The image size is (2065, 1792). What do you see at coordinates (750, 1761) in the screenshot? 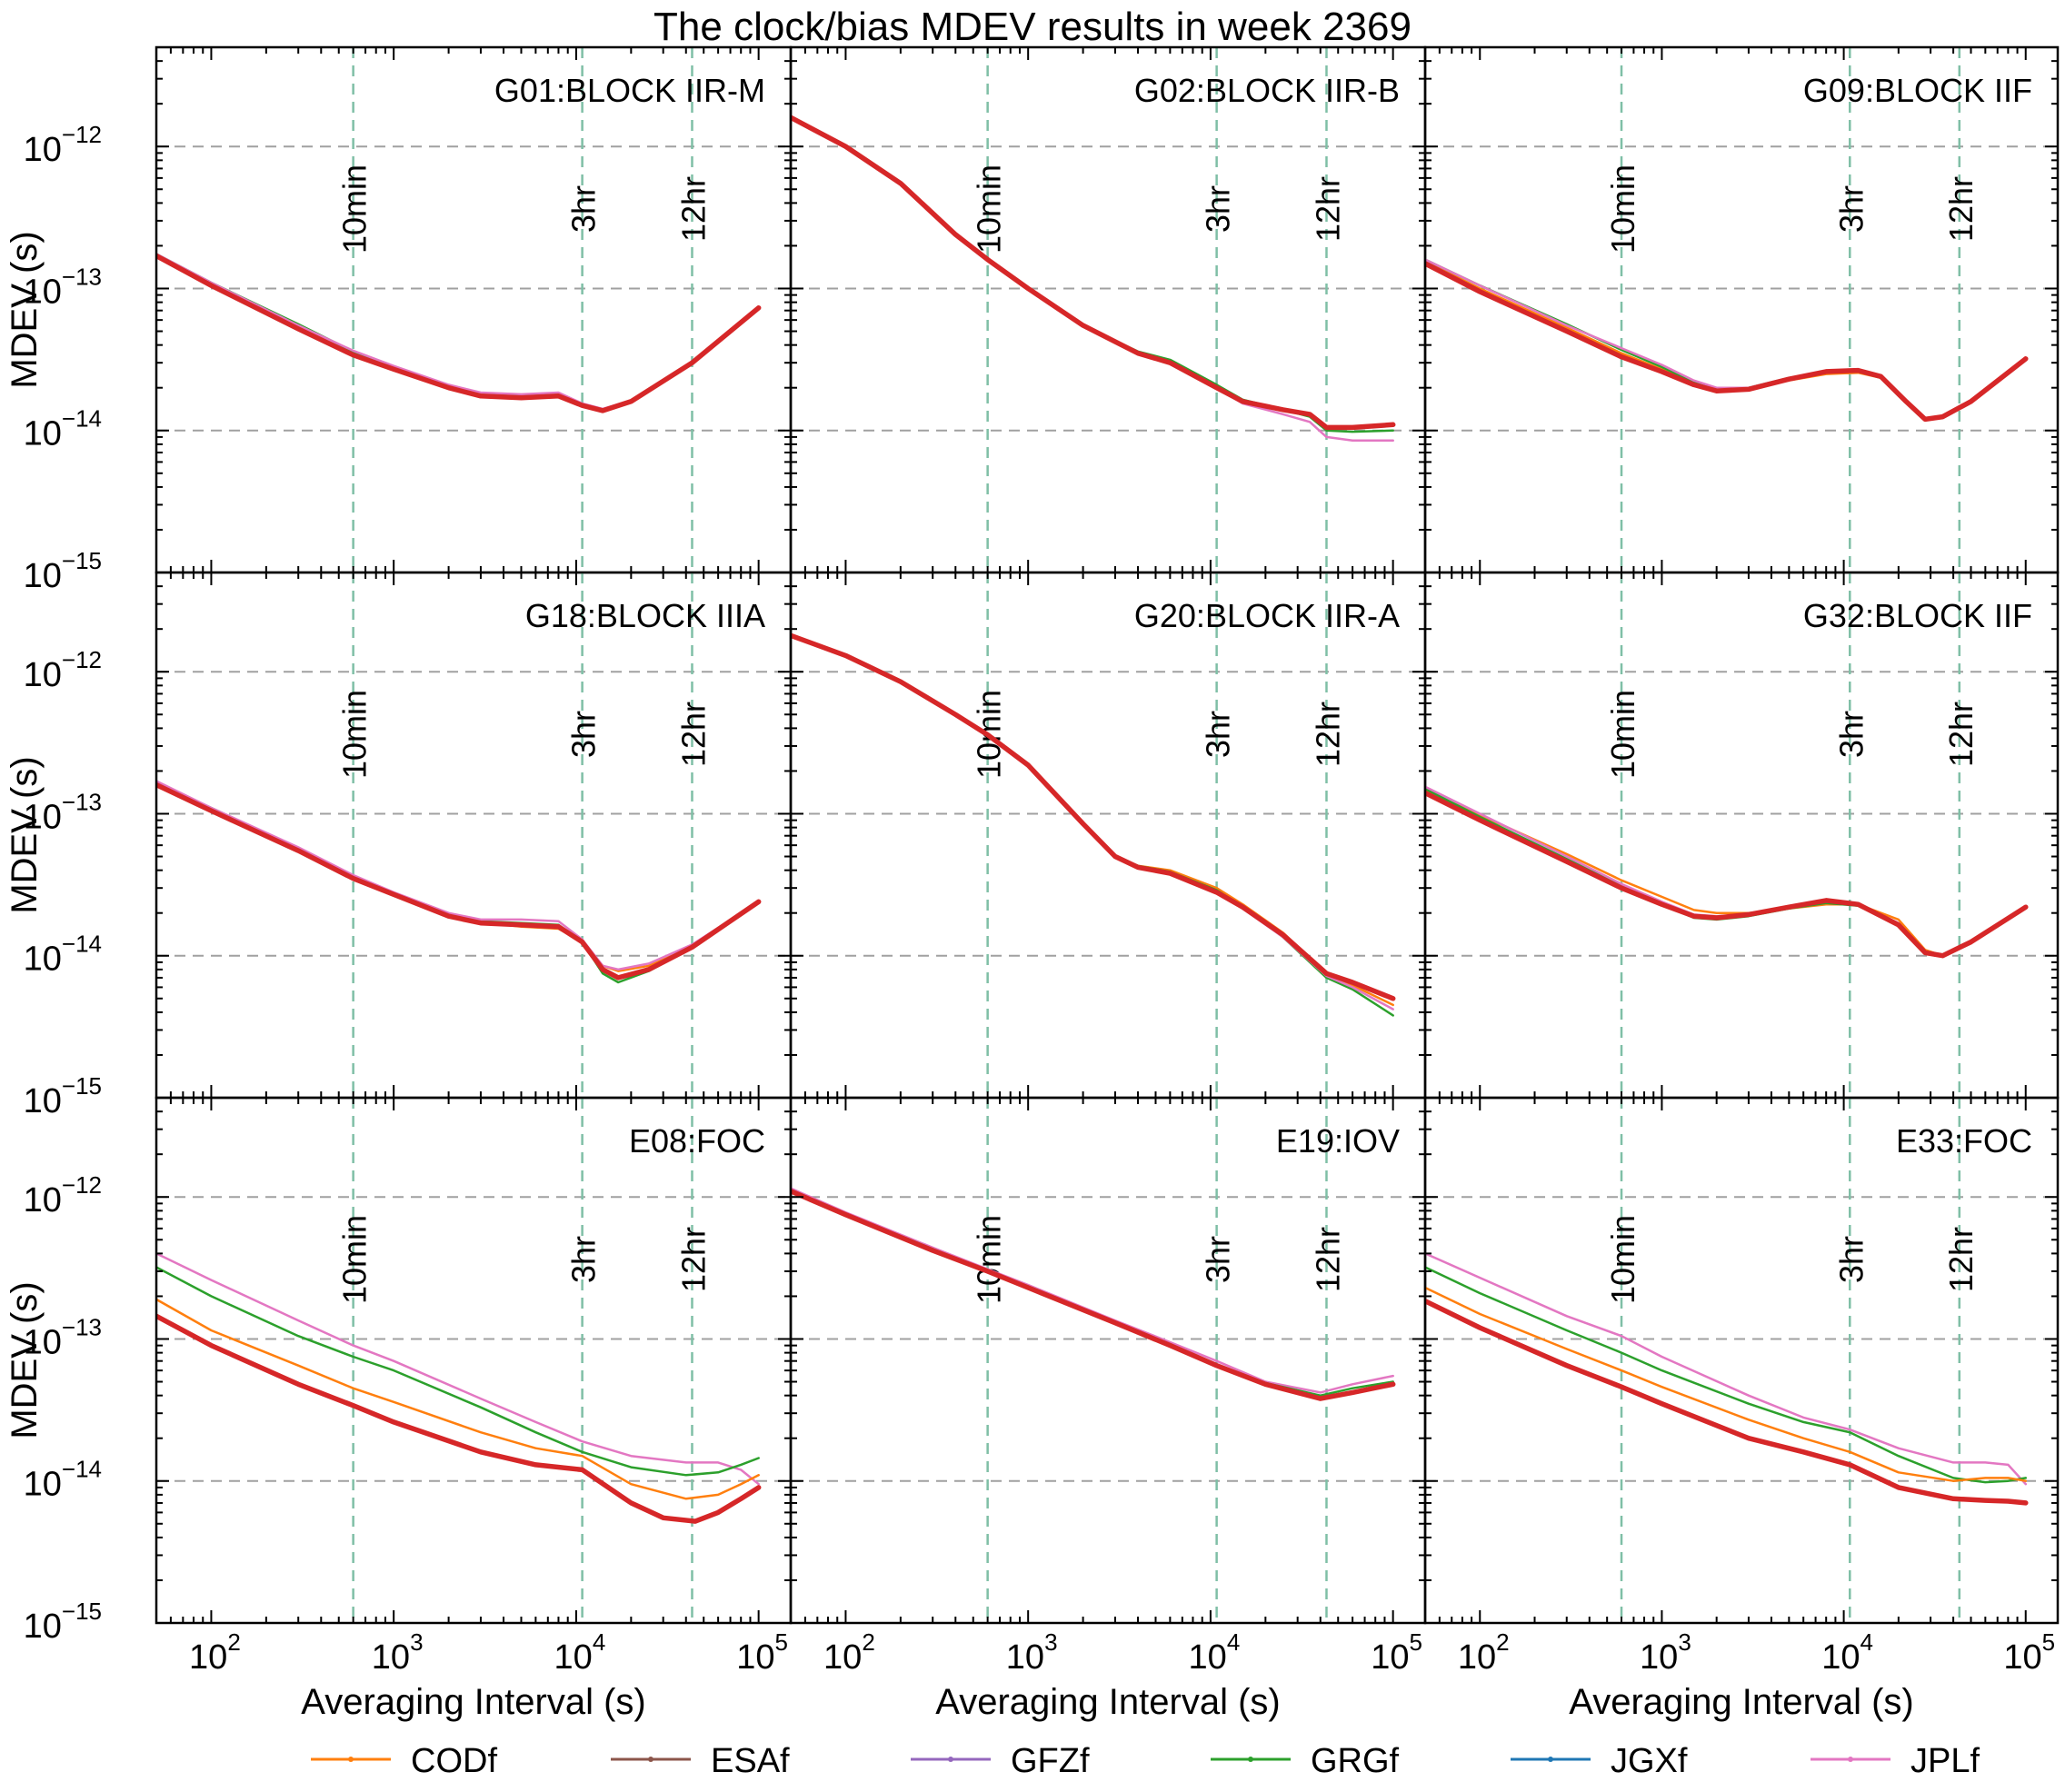
I see `legend-label-esaf: ESAf` at bounding box center [750, 1761].